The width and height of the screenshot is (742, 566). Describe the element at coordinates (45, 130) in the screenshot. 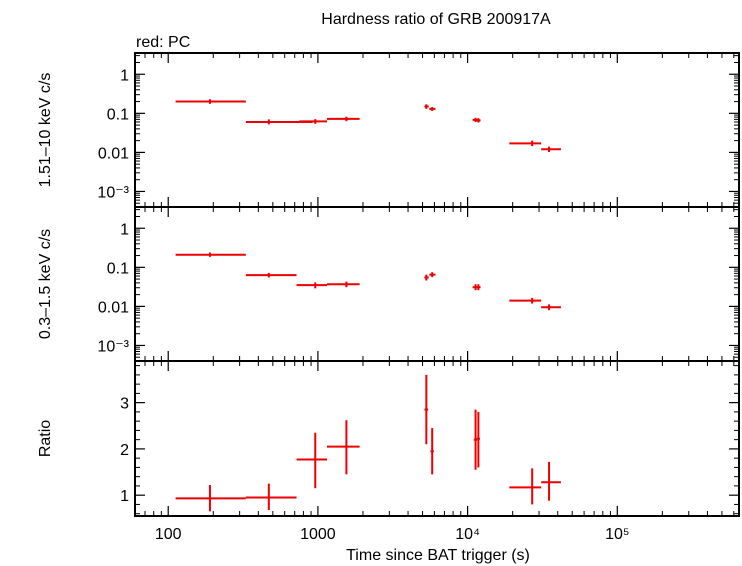

I see `y-axis-label-hard: 1.51–10 keV c/s` at that location.